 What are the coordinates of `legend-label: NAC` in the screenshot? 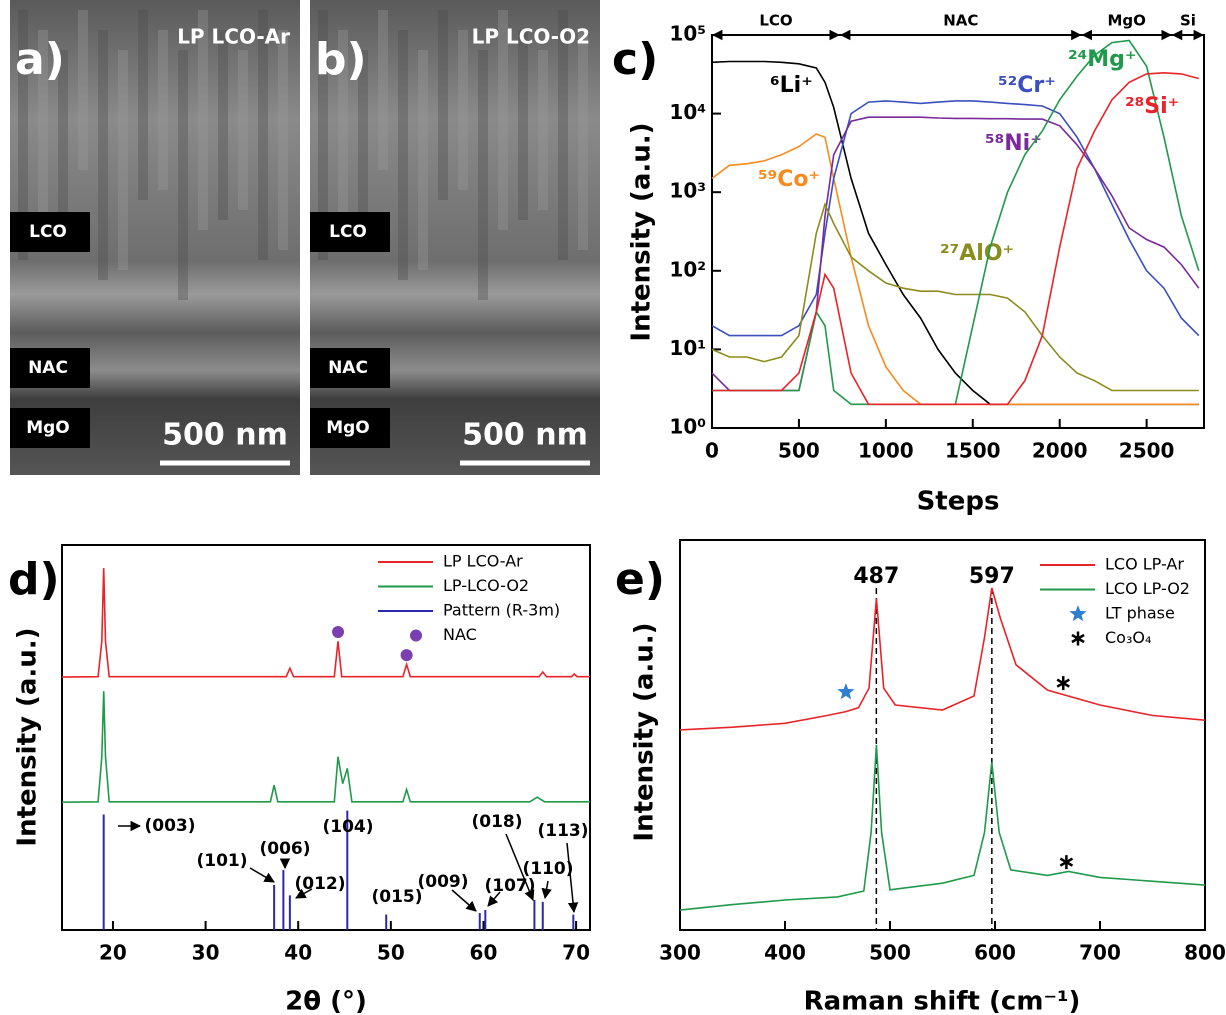 It's located at (460, 634).